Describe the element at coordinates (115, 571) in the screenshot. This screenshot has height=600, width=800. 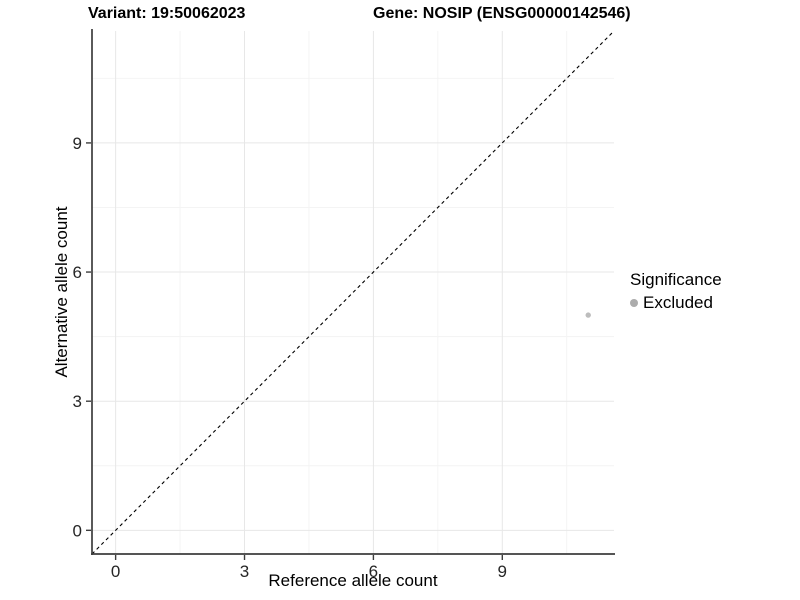
I see `x-tick-label: 0` at that location.